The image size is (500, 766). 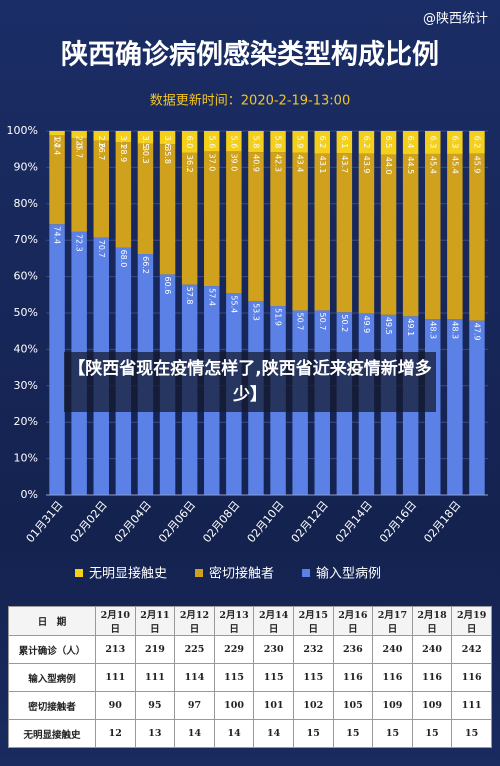 What do you see at coordinates (322, 142) in the screenshot?
I see `data-label: 6.2` at bounding box center [322, 142].